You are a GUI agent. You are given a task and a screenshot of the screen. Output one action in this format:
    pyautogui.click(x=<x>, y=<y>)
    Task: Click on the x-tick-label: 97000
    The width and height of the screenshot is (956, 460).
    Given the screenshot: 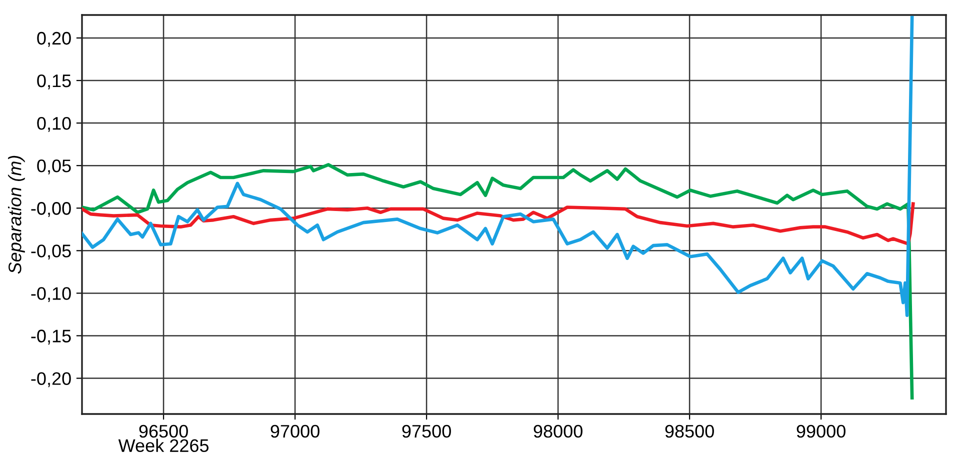 What is the action you would take?
    pyautogui.click(x=295, y=431)
    